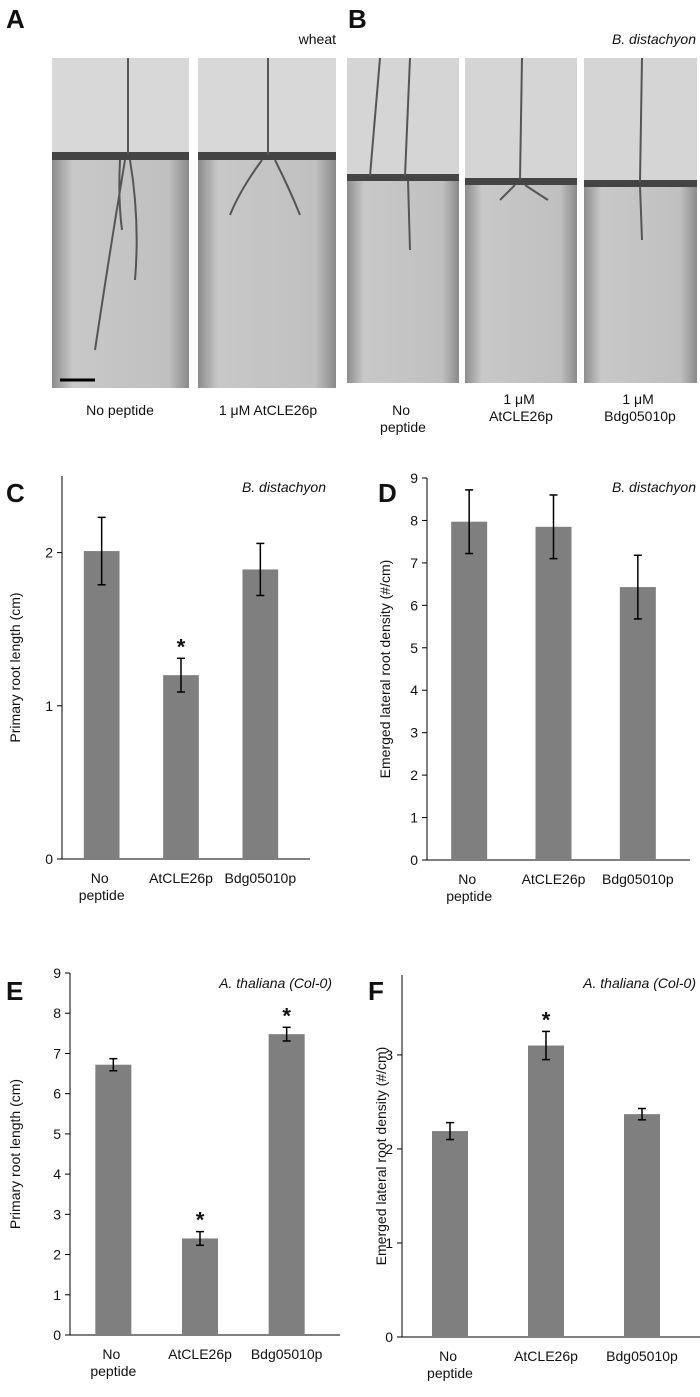  What do you see at coordinates (194, 223) in the screenshot?
I see `photo-a` at bounding box center [194, 223].